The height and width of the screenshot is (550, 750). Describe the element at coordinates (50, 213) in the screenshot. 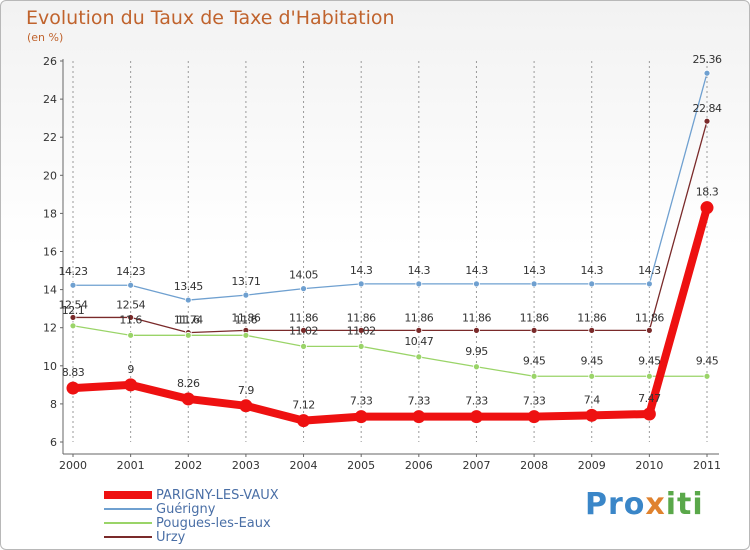

I see `y-tick-label: 18` at that location.